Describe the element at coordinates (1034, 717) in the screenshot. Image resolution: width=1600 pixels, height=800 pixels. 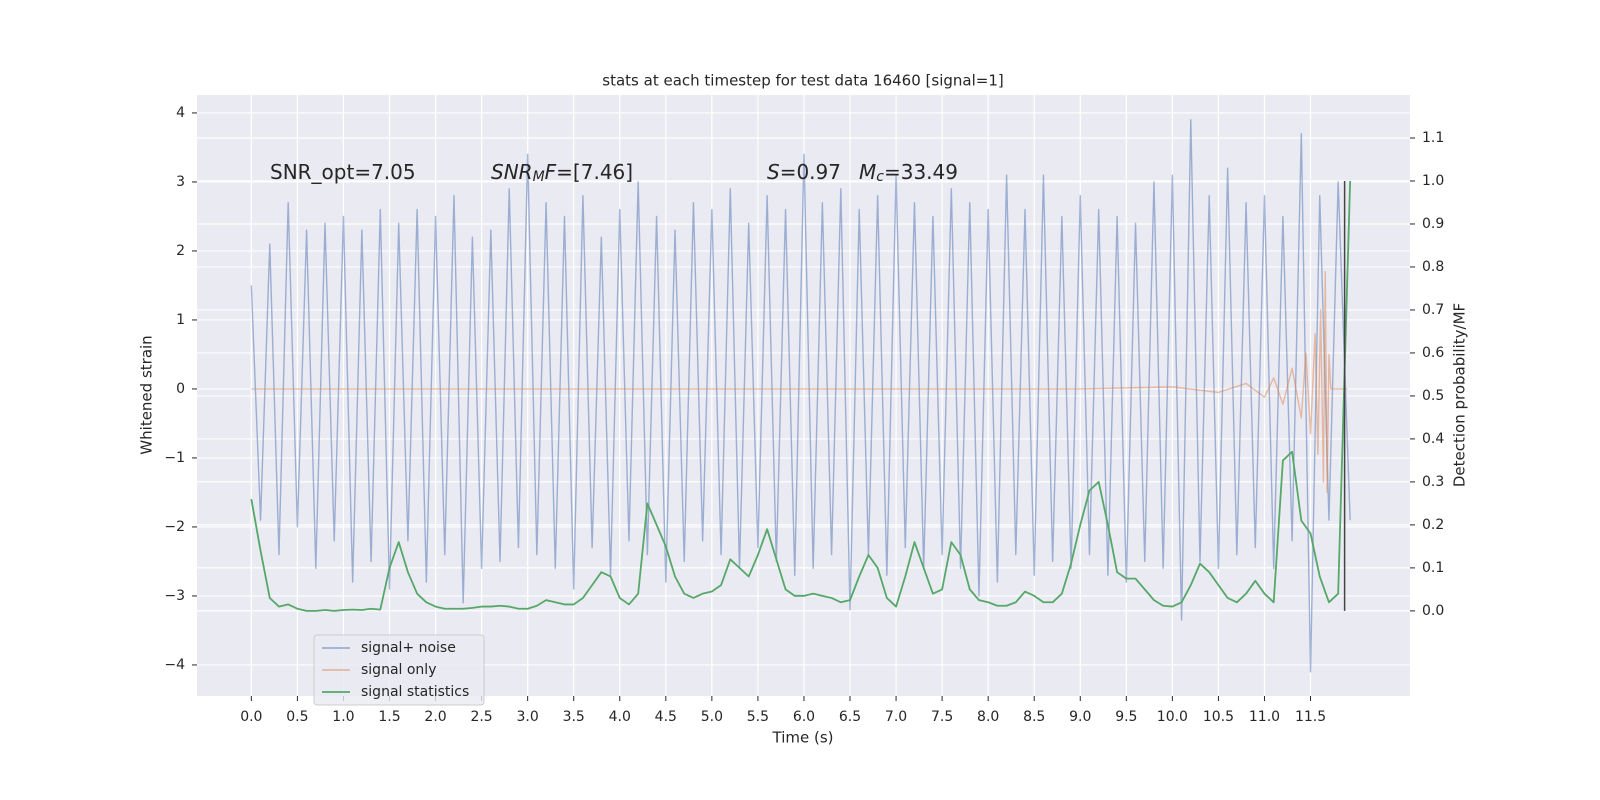
I see `x-tick-label: 8.5` at that location.